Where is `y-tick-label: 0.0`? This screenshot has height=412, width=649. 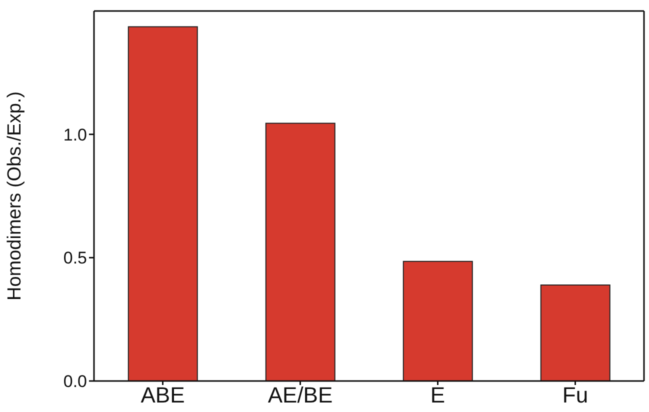
y-tick-label: 0.0 is located at coordinates (75, 382).